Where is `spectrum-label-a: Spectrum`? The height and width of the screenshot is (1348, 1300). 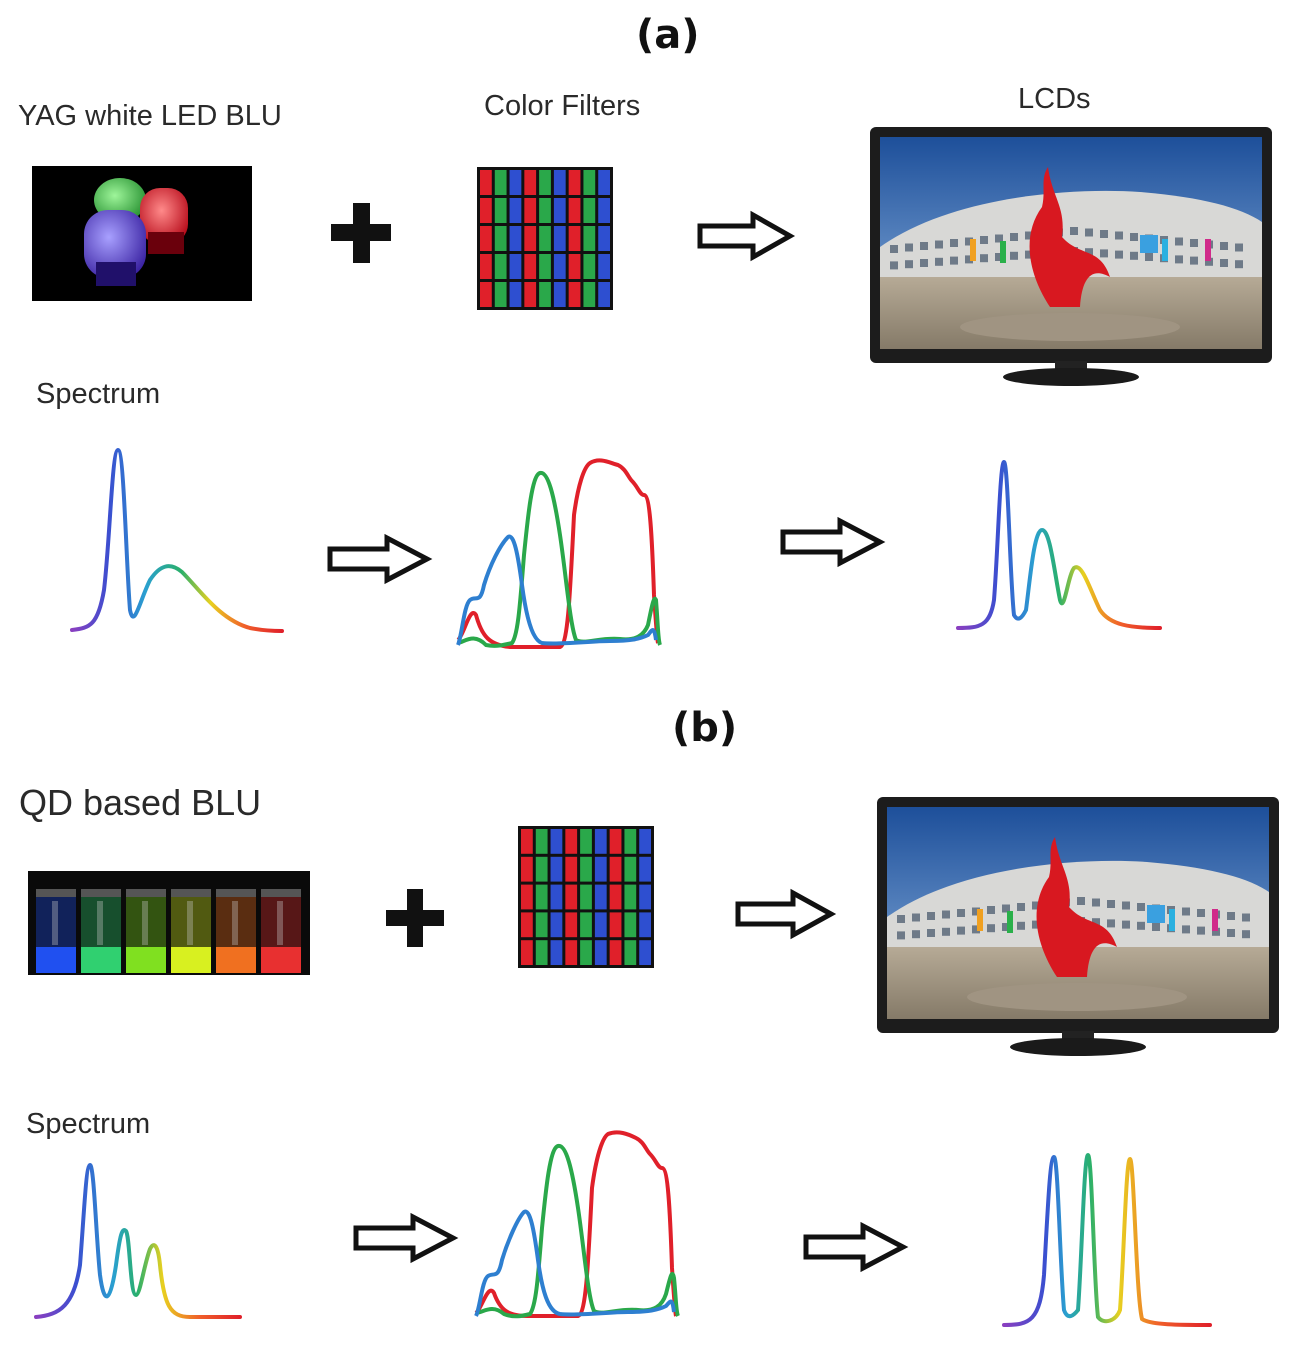 spectrum-label-a: Spectrum is located at coordinates (98, 394).